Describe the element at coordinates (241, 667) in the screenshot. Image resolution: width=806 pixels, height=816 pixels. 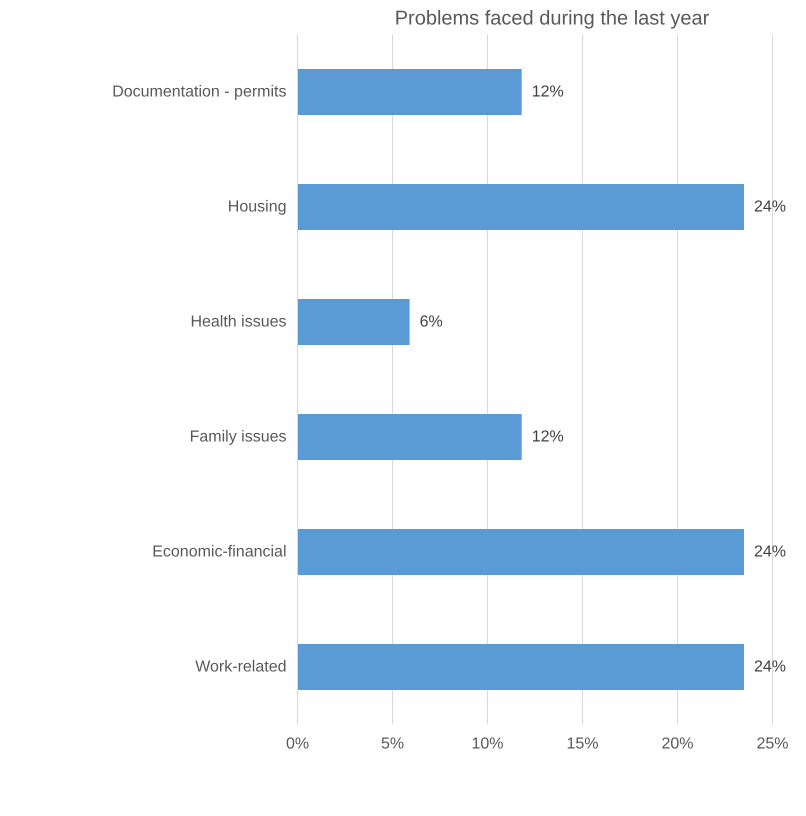
I see `y-tick-label: Work-related` at that location.